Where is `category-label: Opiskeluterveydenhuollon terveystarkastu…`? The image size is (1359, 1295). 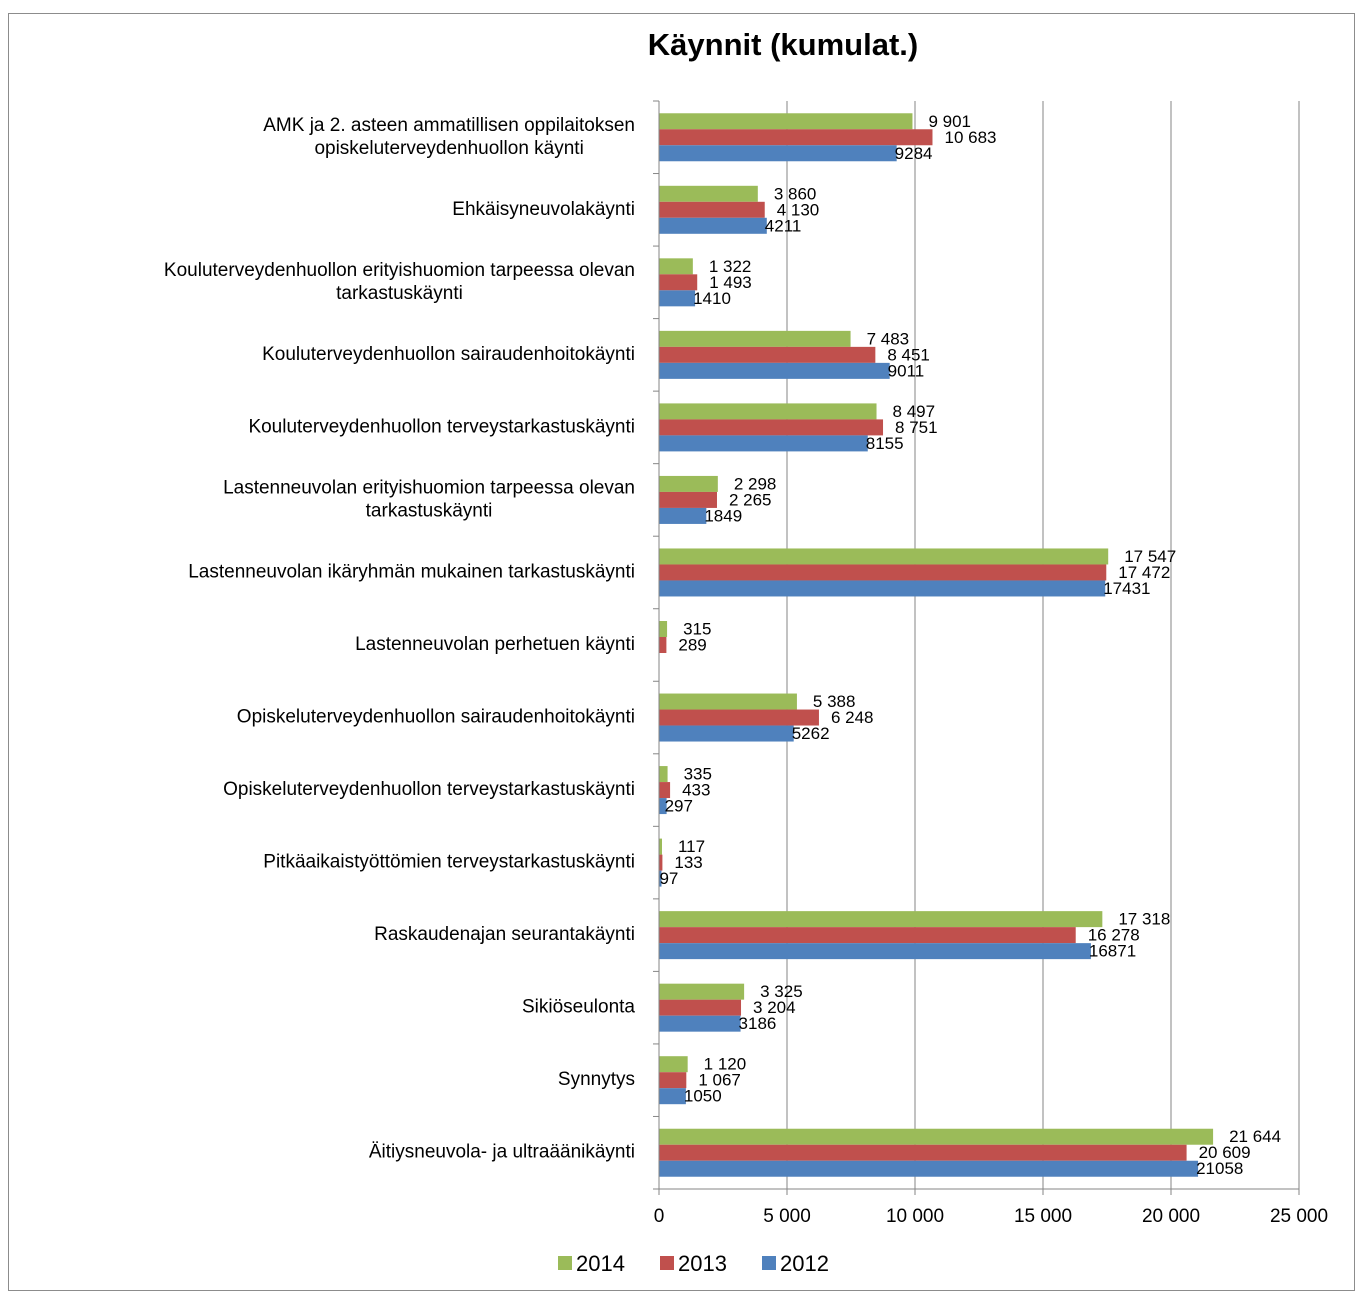
category-label: Opiskeluterveydenhuollon terveystarkastu… is located at coordinates (429, 789).